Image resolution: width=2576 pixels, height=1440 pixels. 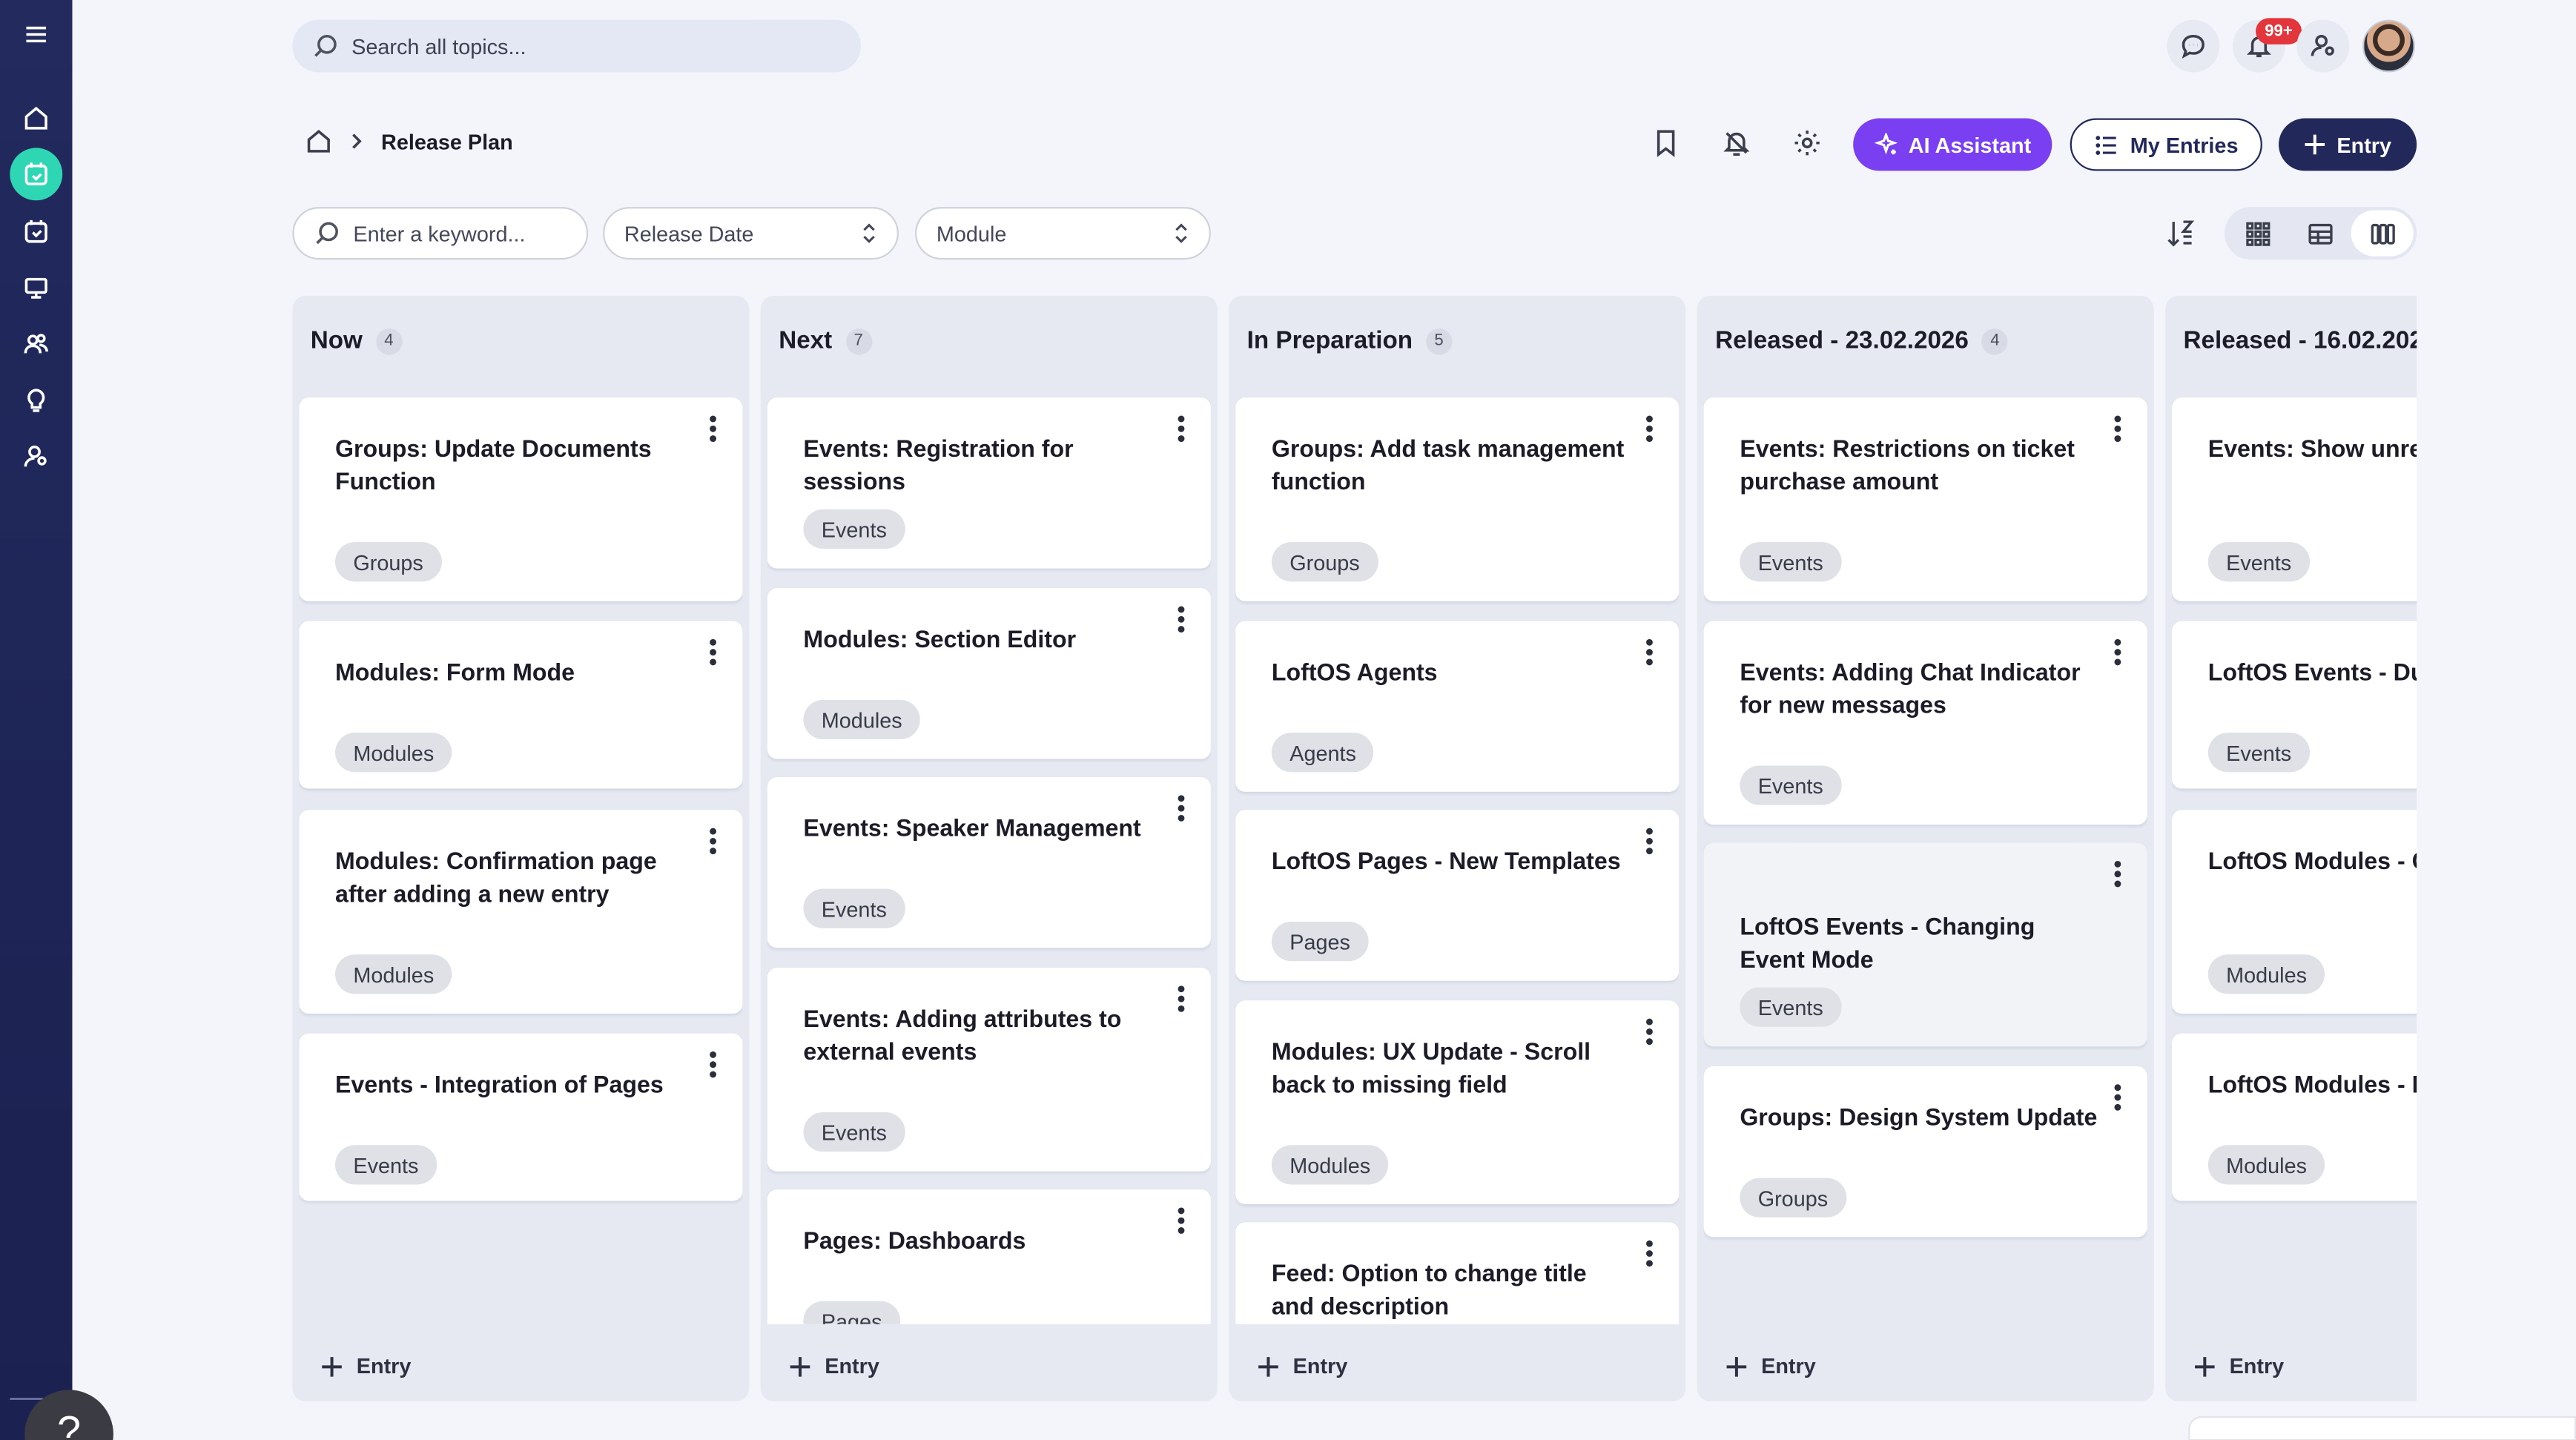 I want to click on ai-assistant-button: AI Assistant, so click(x=1952, y=145).